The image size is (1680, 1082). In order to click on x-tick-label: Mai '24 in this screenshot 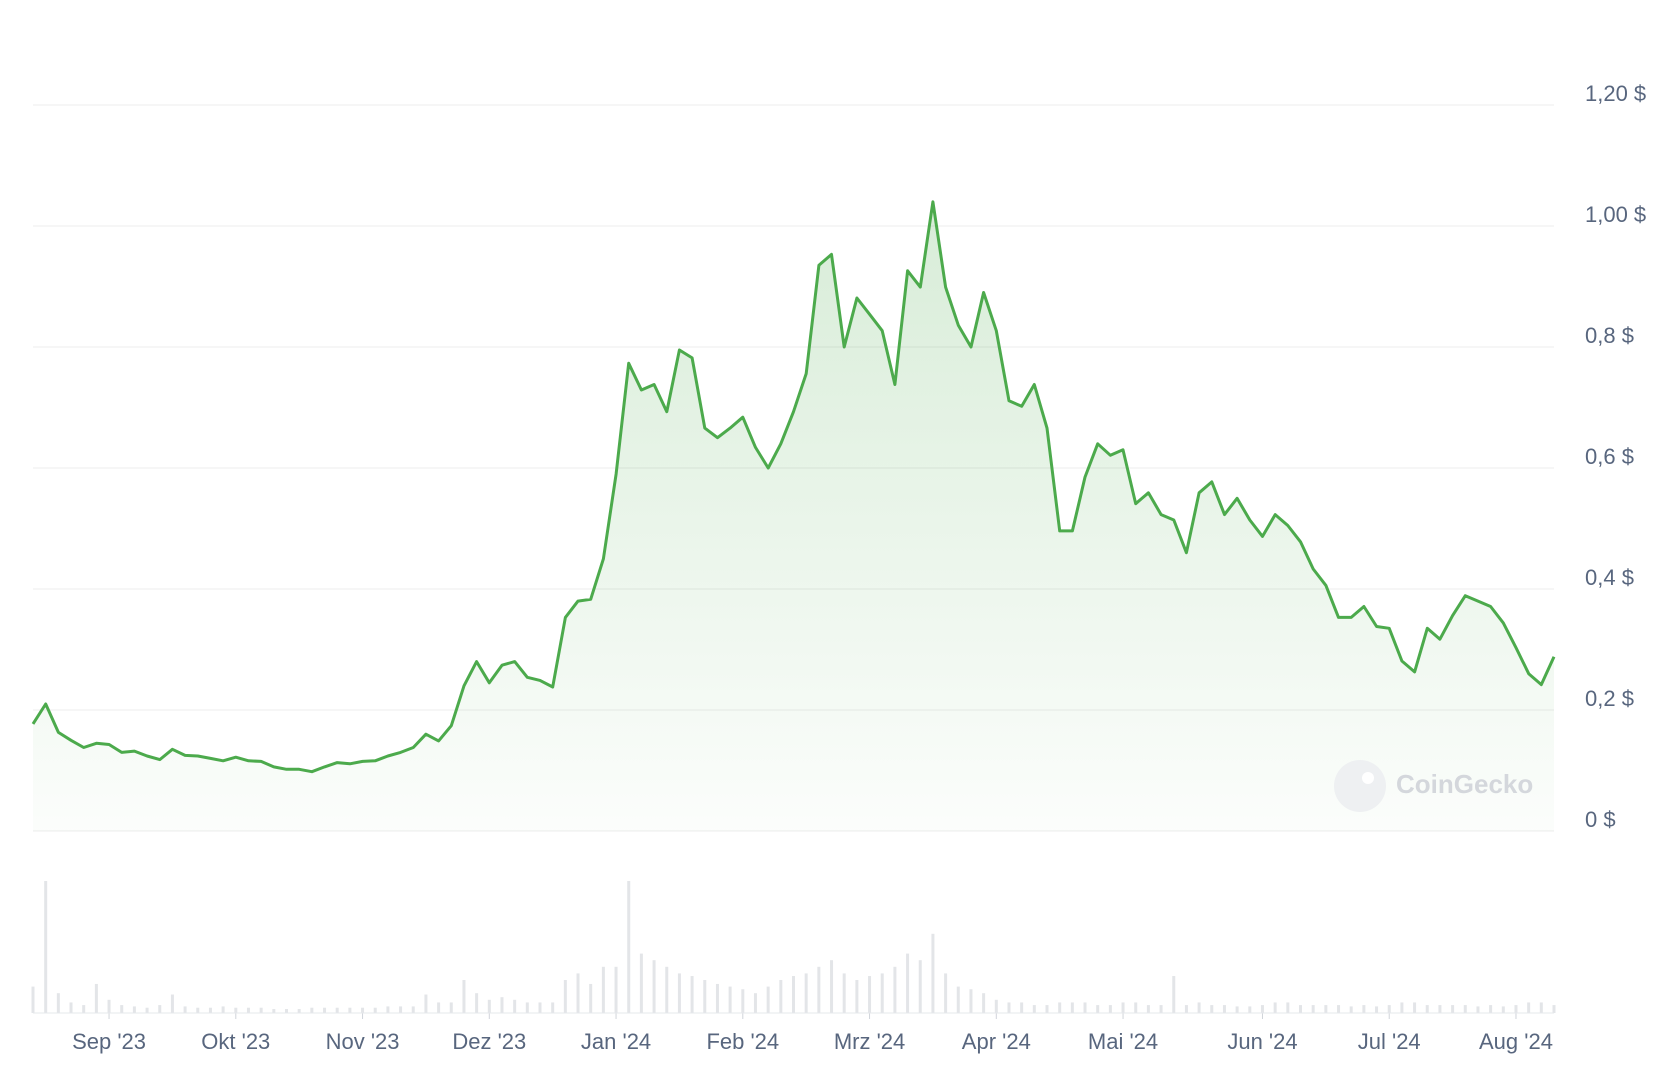, I will do `click(1123, 1041)`.